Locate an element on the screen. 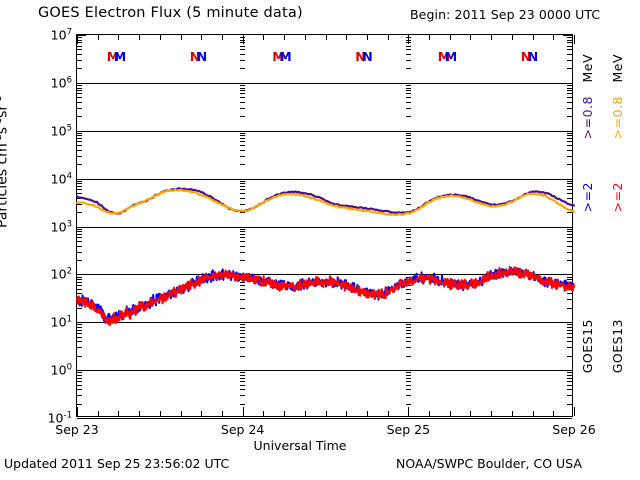  y-axis-tick-label: 102 is located at coordinates (61, 274).